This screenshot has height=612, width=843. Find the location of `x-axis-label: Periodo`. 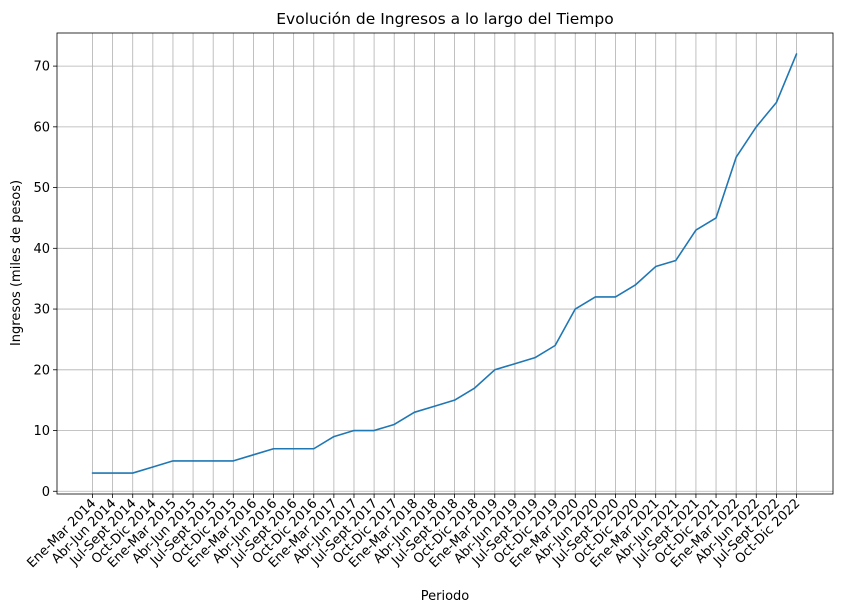

x-axis-label: Periodo is located at coordinates (445, 596).